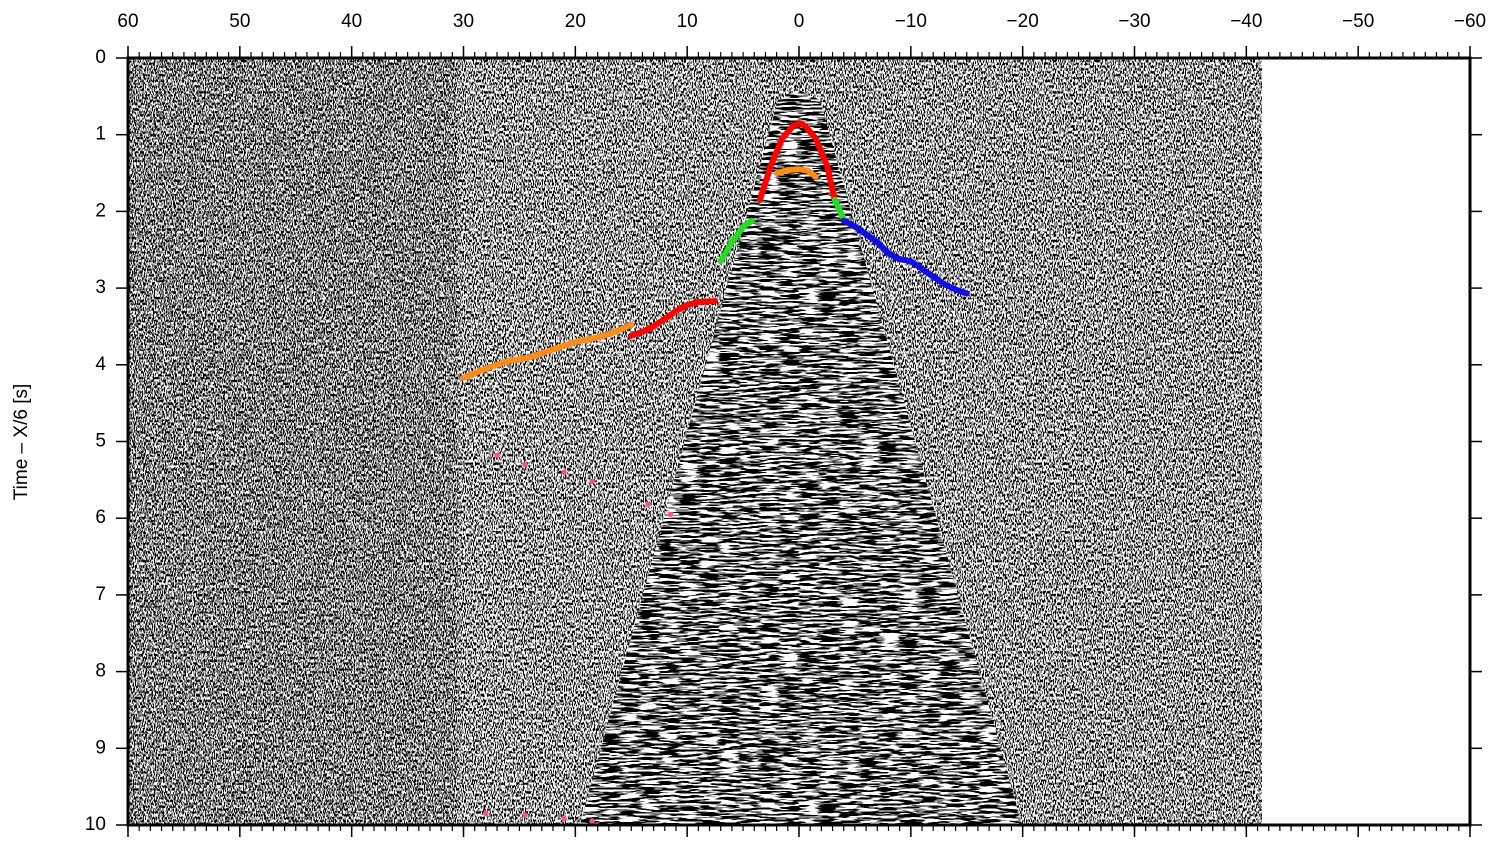 The height and width of the screenshot is (843, 1510). Describe the element at coordinates (463, 21) in the screenshot. I see `x-tick-label: 30` at that location.